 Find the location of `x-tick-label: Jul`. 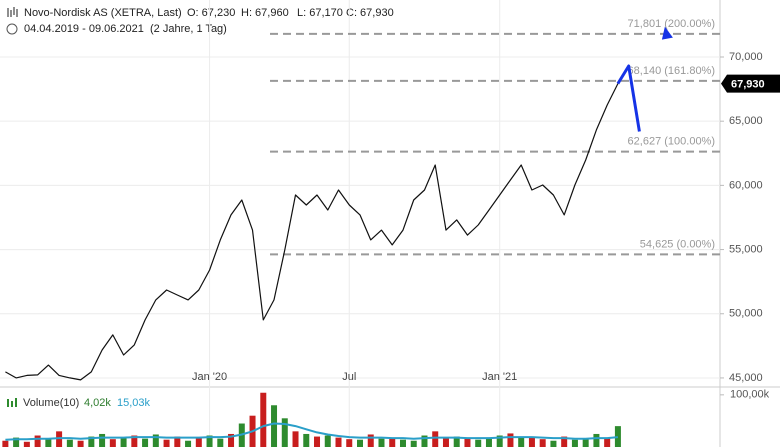

x-tick-label: Jul is located at coordinates (349, 377).